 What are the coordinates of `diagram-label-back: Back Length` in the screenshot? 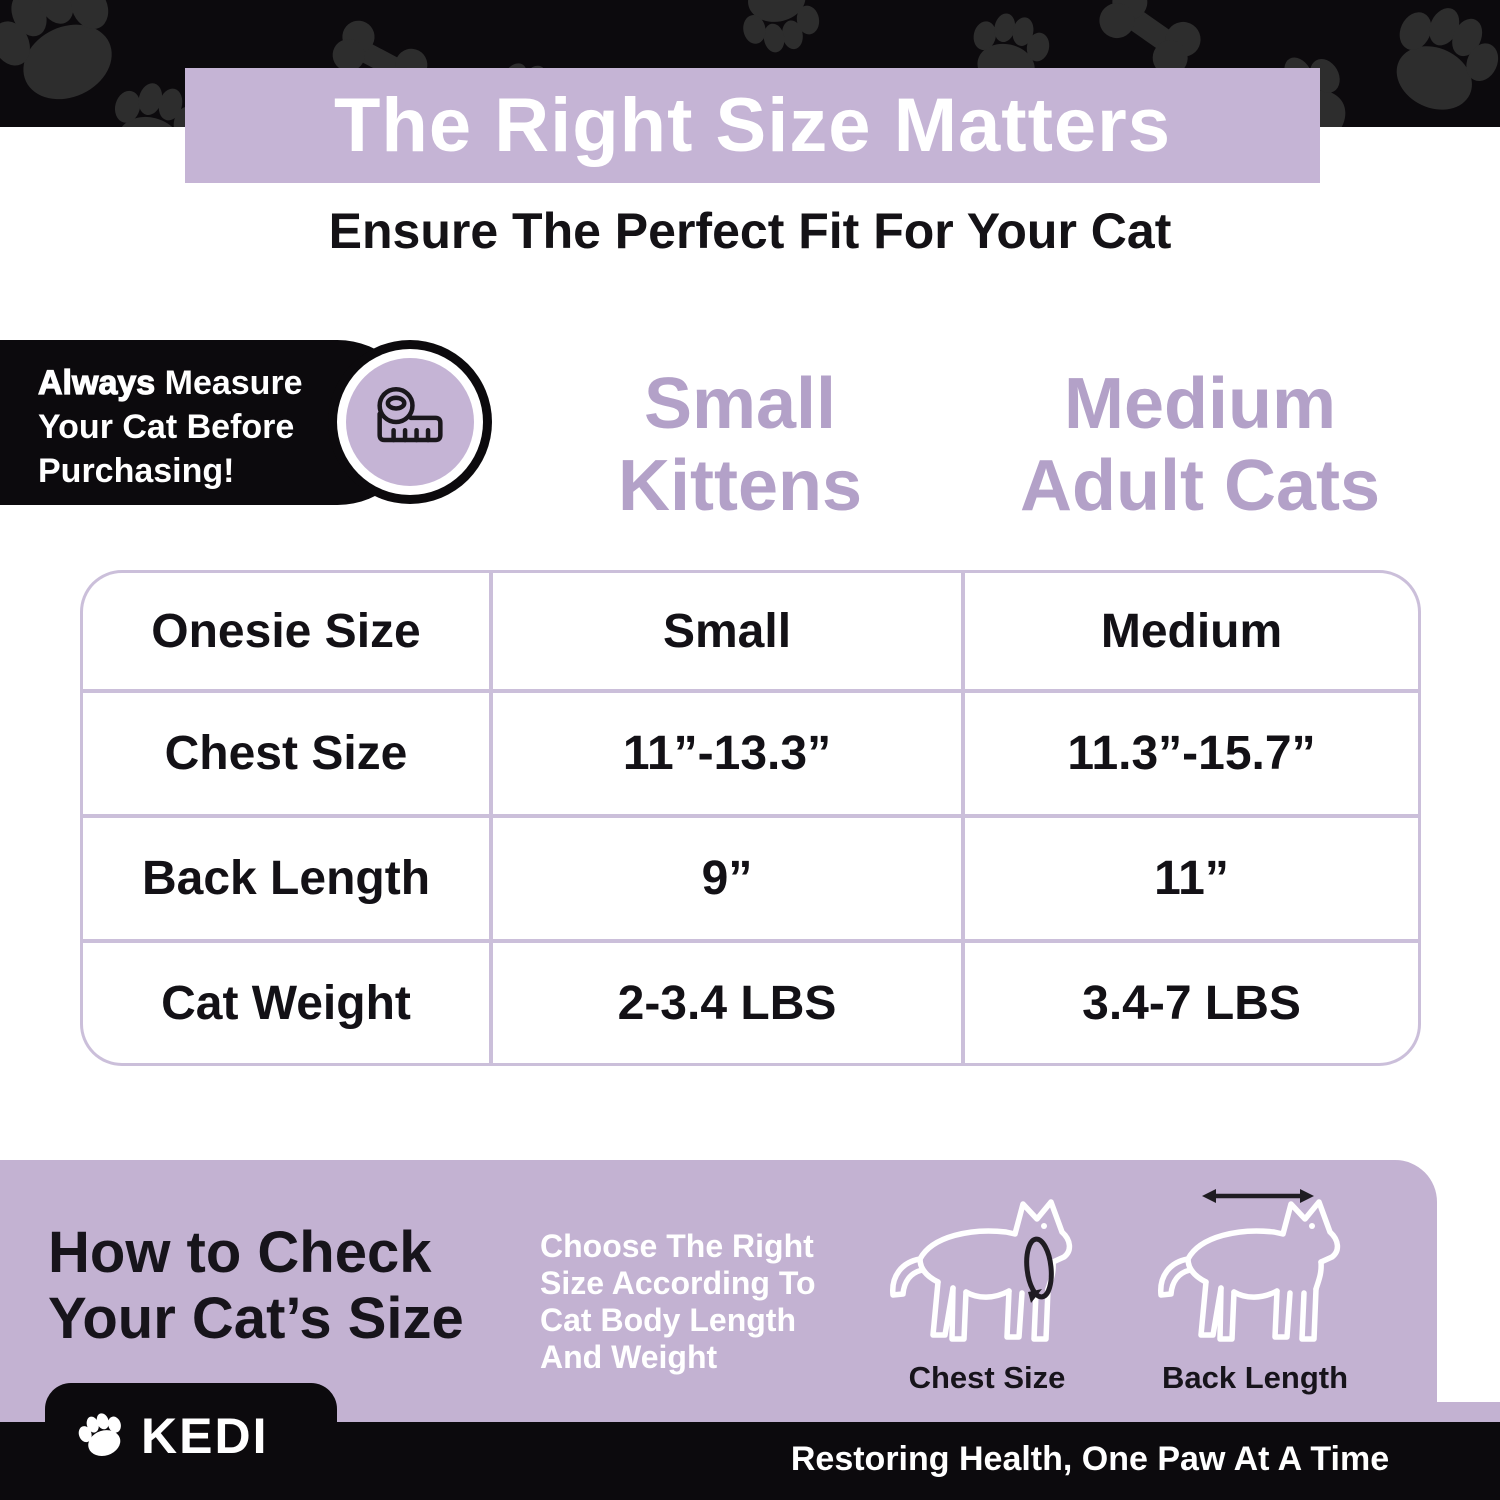 It's located at (1255, 1377).